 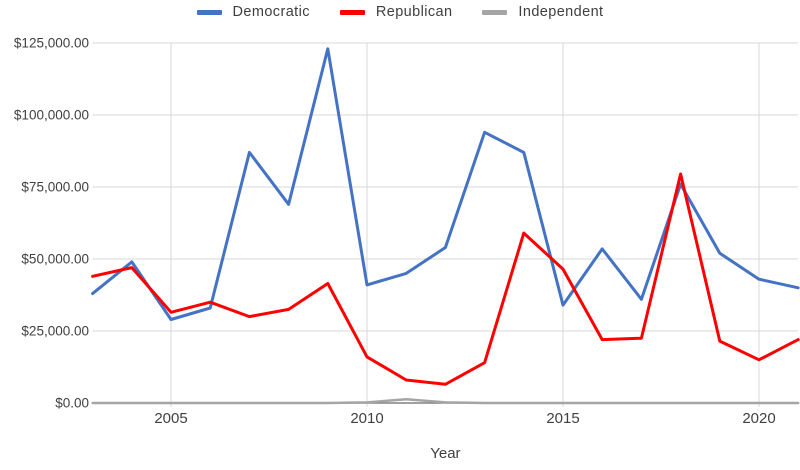 I want to click on x-axis-title: Year, so click(x=445, y=453).